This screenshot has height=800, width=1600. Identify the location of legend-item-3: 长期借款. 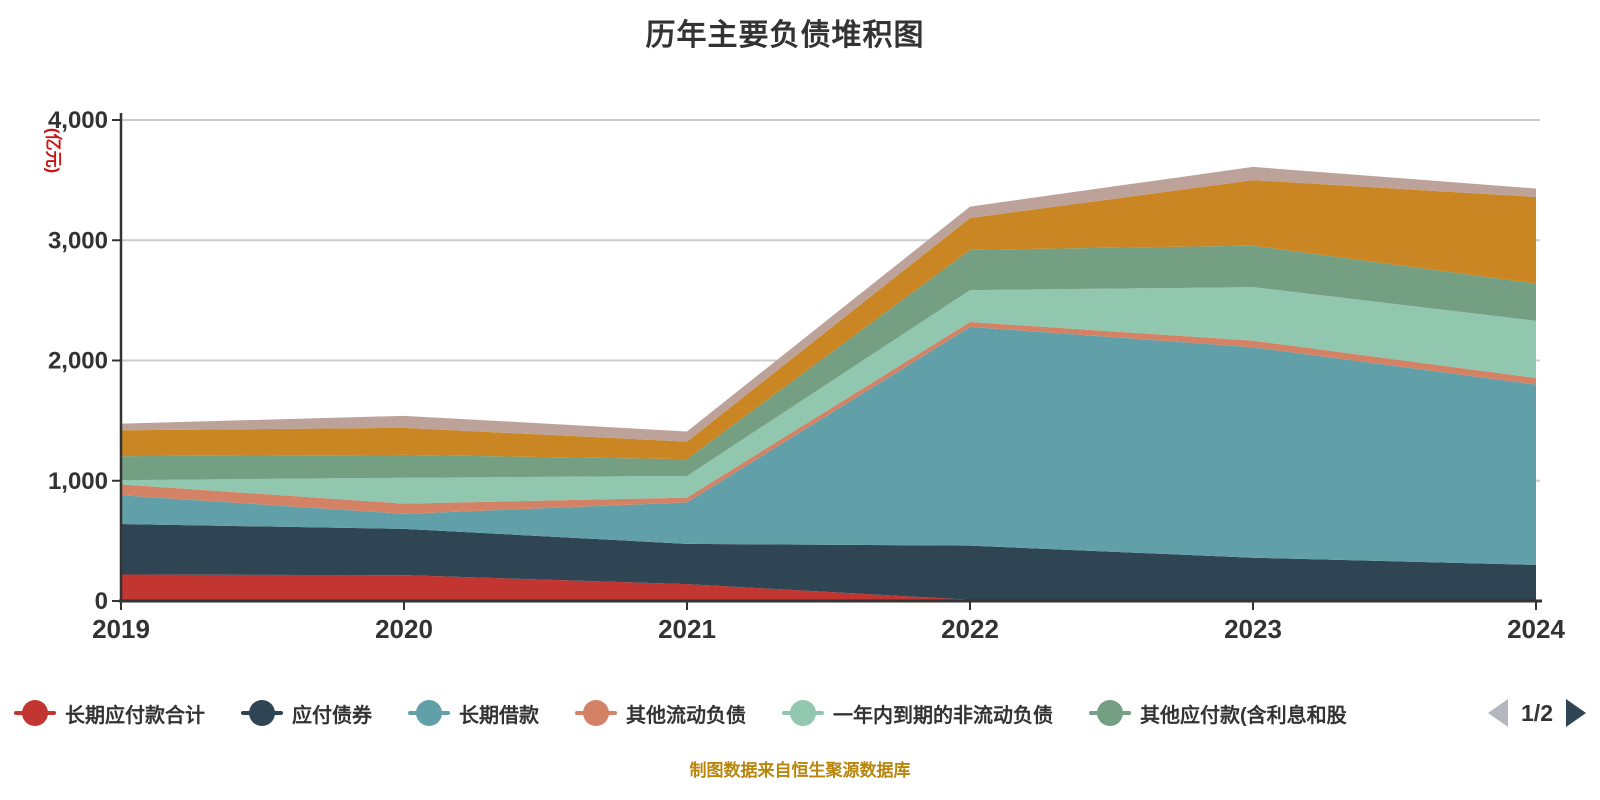
(473, 713).